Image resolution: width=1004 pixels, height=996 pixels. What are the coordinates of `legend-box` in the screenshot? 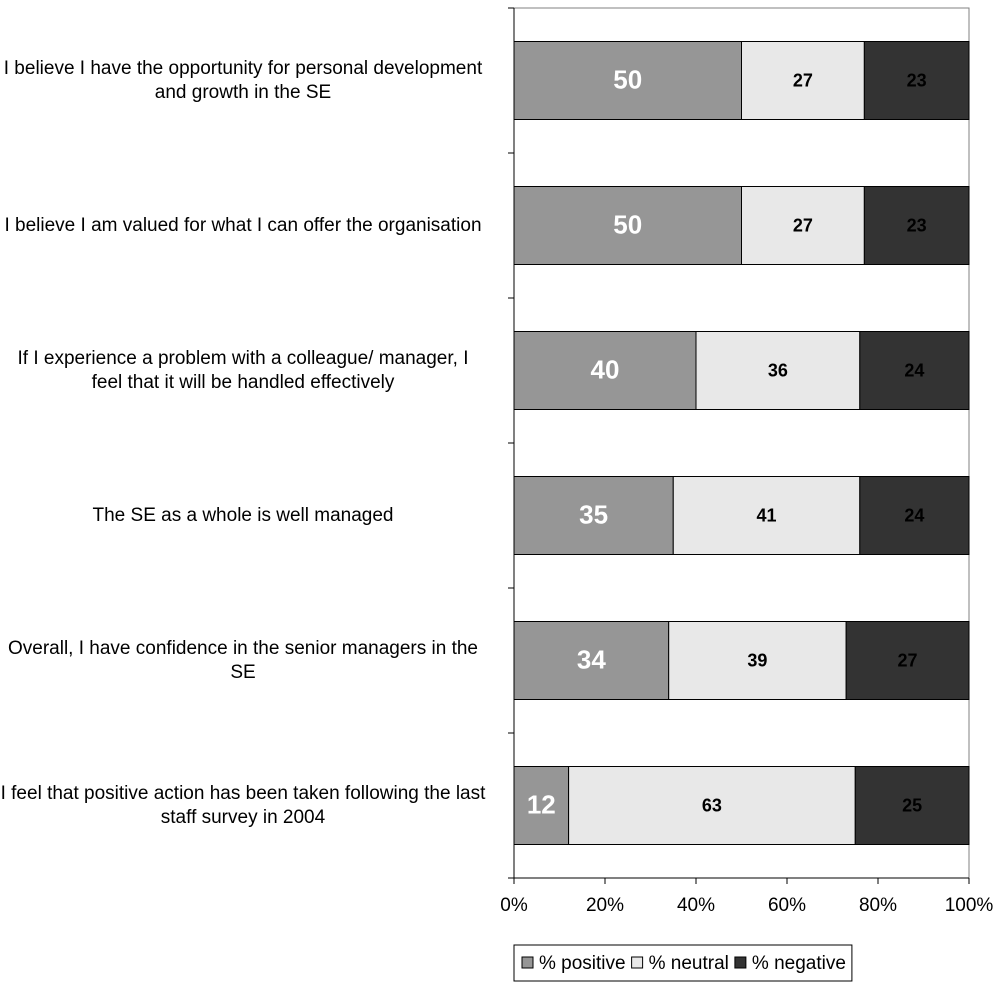 It's located at (683, 963).